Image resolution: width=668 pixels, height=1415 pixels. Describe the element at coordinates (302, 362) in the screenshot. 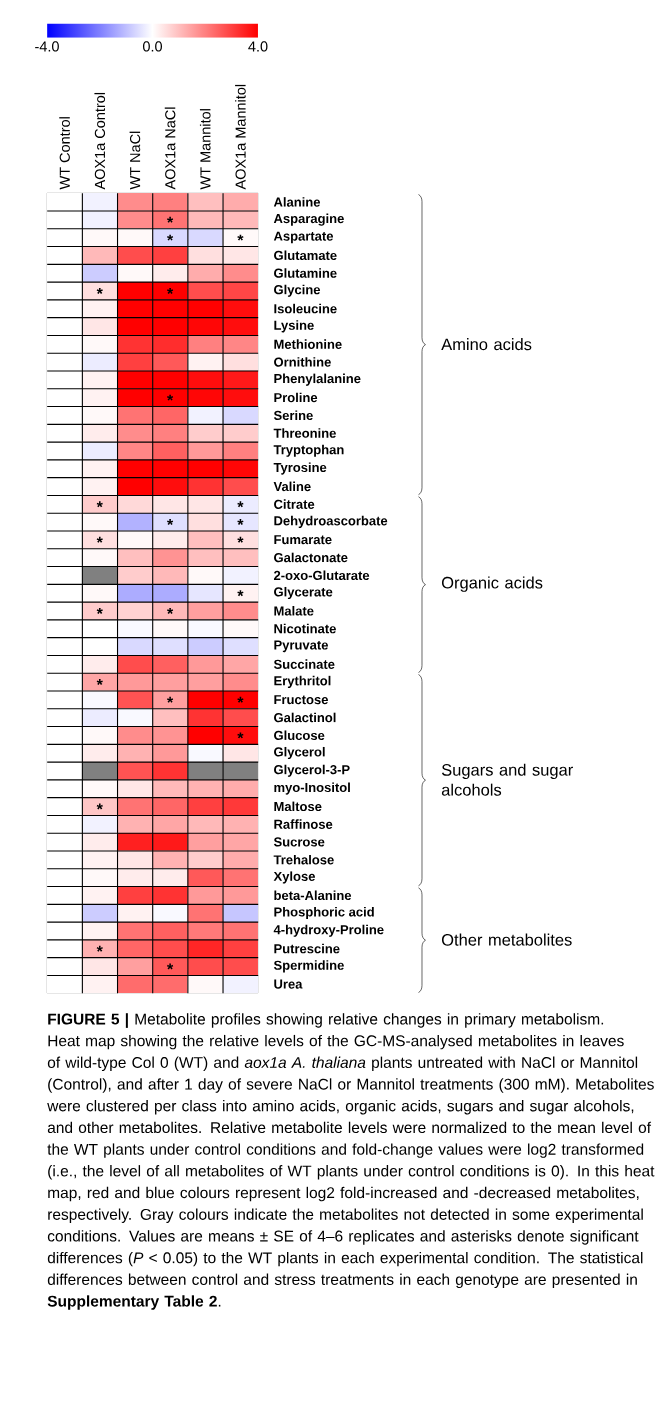

I see `y-tick-label: Ornithine` at that location.